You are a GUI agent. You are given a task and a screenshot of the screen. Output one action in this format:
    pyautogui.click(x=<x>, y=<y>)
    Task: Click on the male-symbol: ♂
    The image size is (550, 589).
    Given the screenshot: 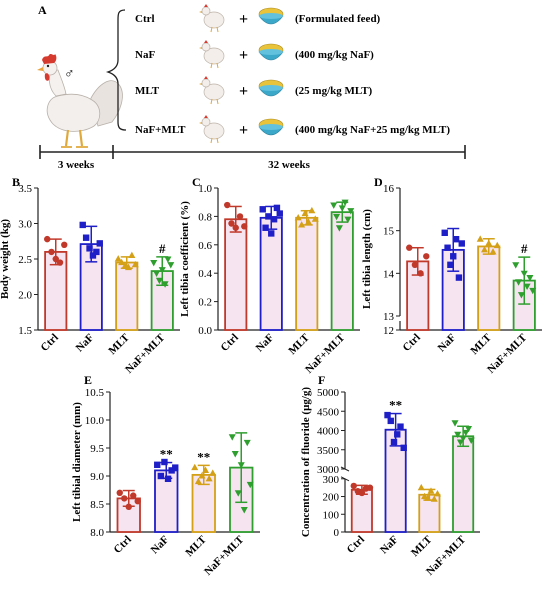 What is the action you would take?
    pyautogui.click(x=69, y=74)
    